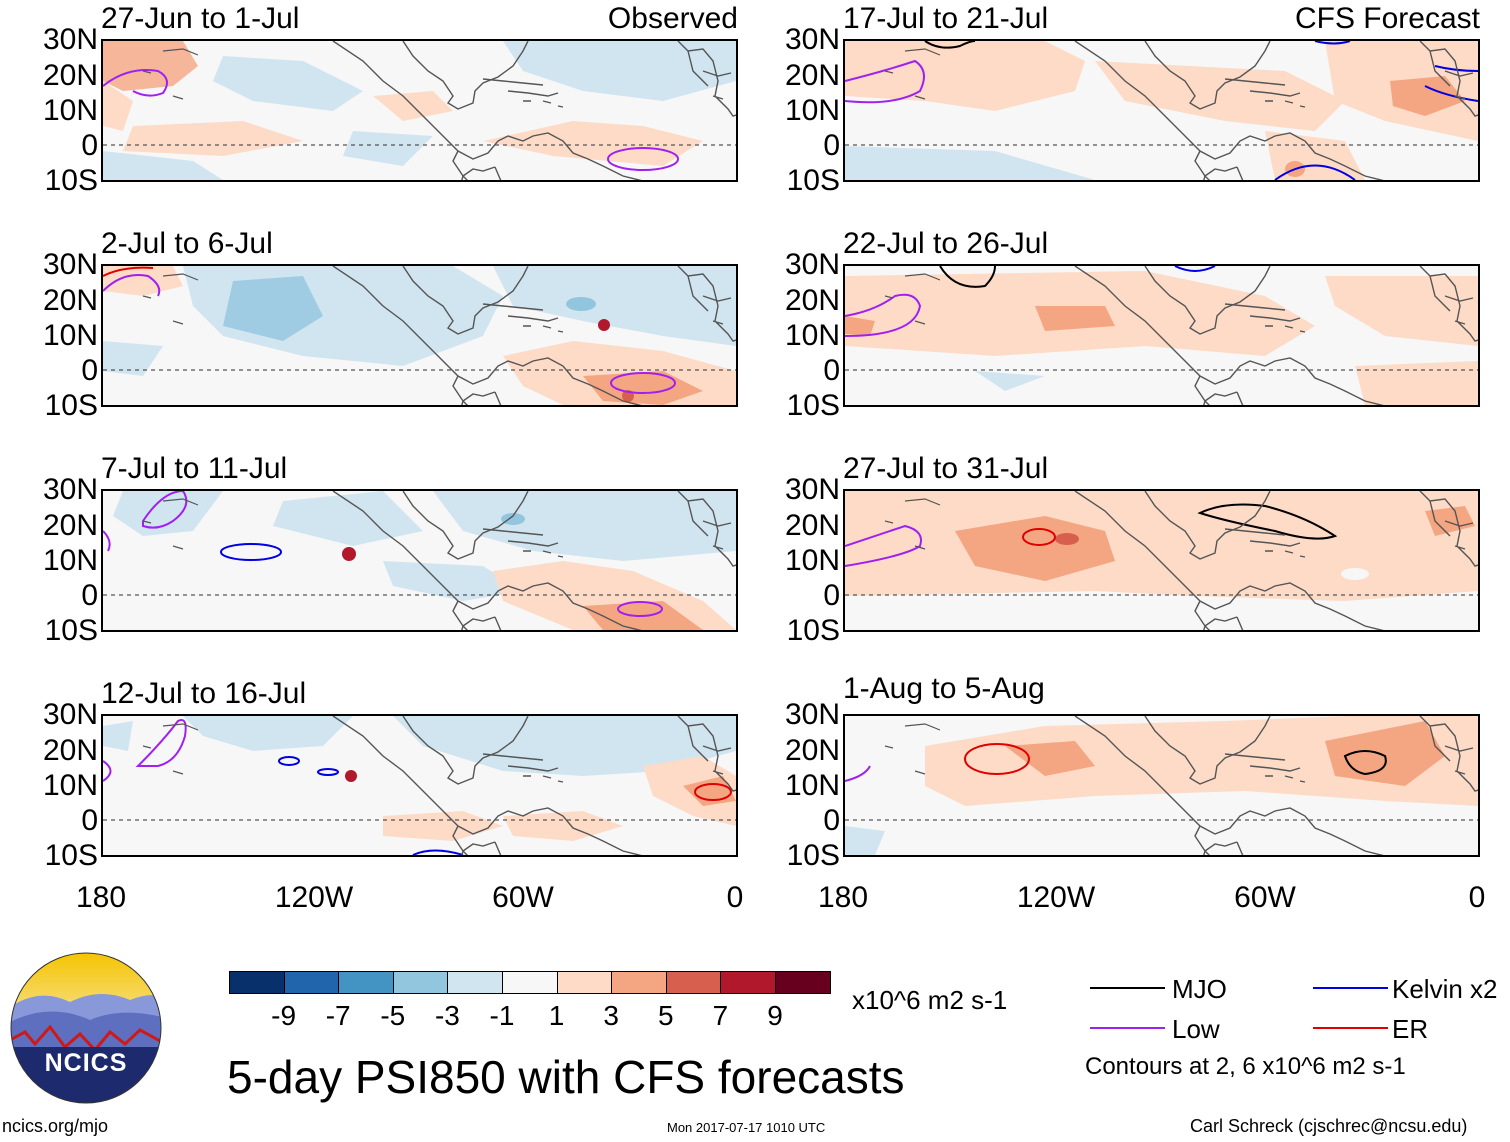  I want to click on lon-label-120w-left: 120W, so click(314, 897).